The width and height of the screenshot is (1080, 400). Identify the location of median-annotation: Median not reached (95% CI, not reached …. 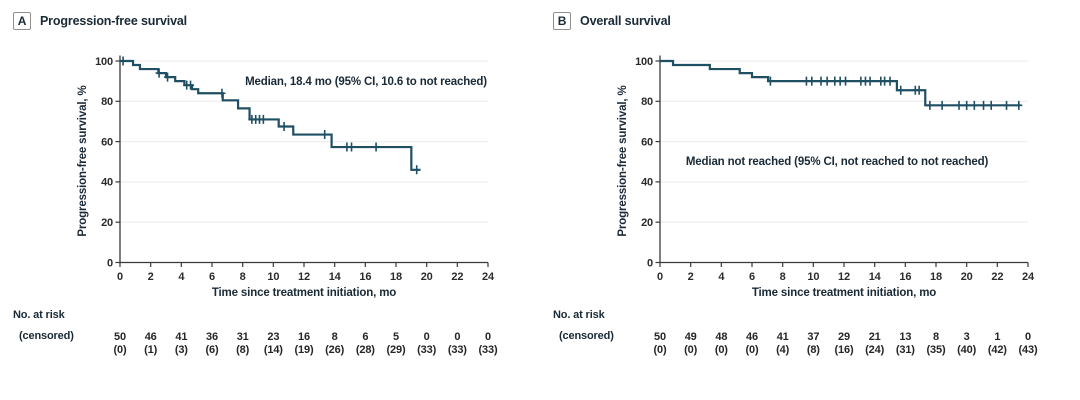
(837, 162).